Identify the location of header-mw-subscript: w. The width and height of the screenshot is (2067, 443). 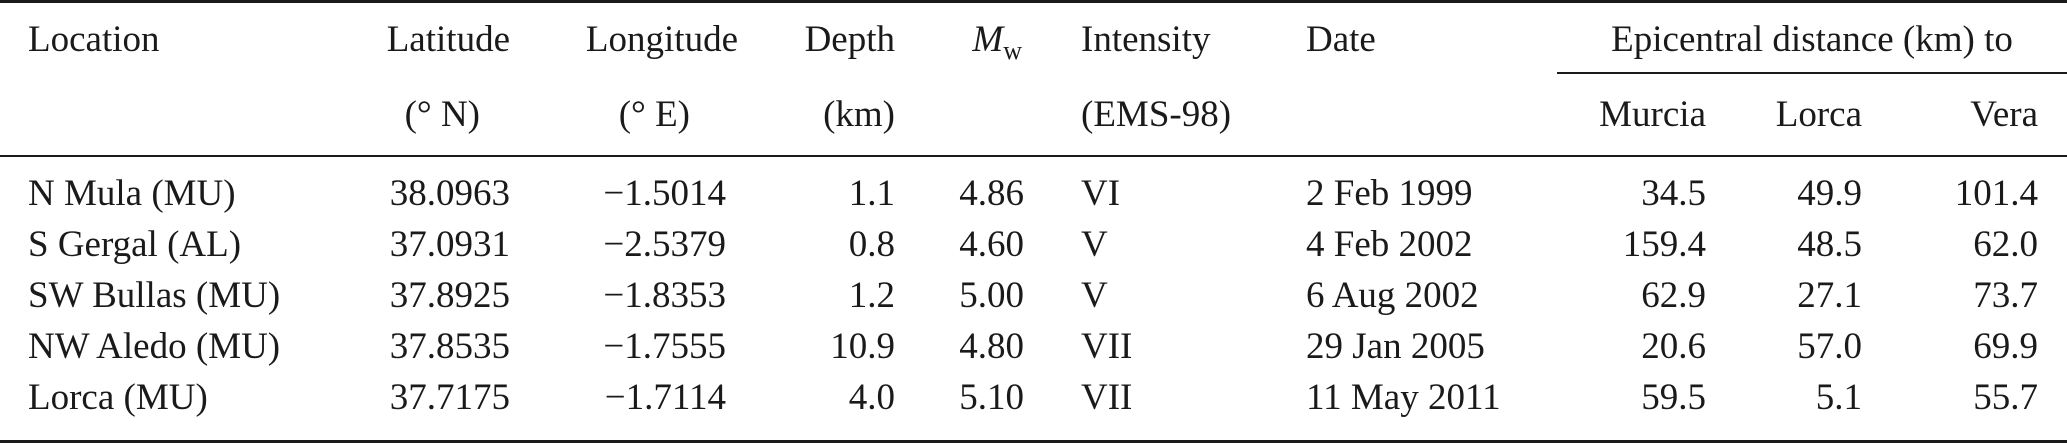
(1012, 50).